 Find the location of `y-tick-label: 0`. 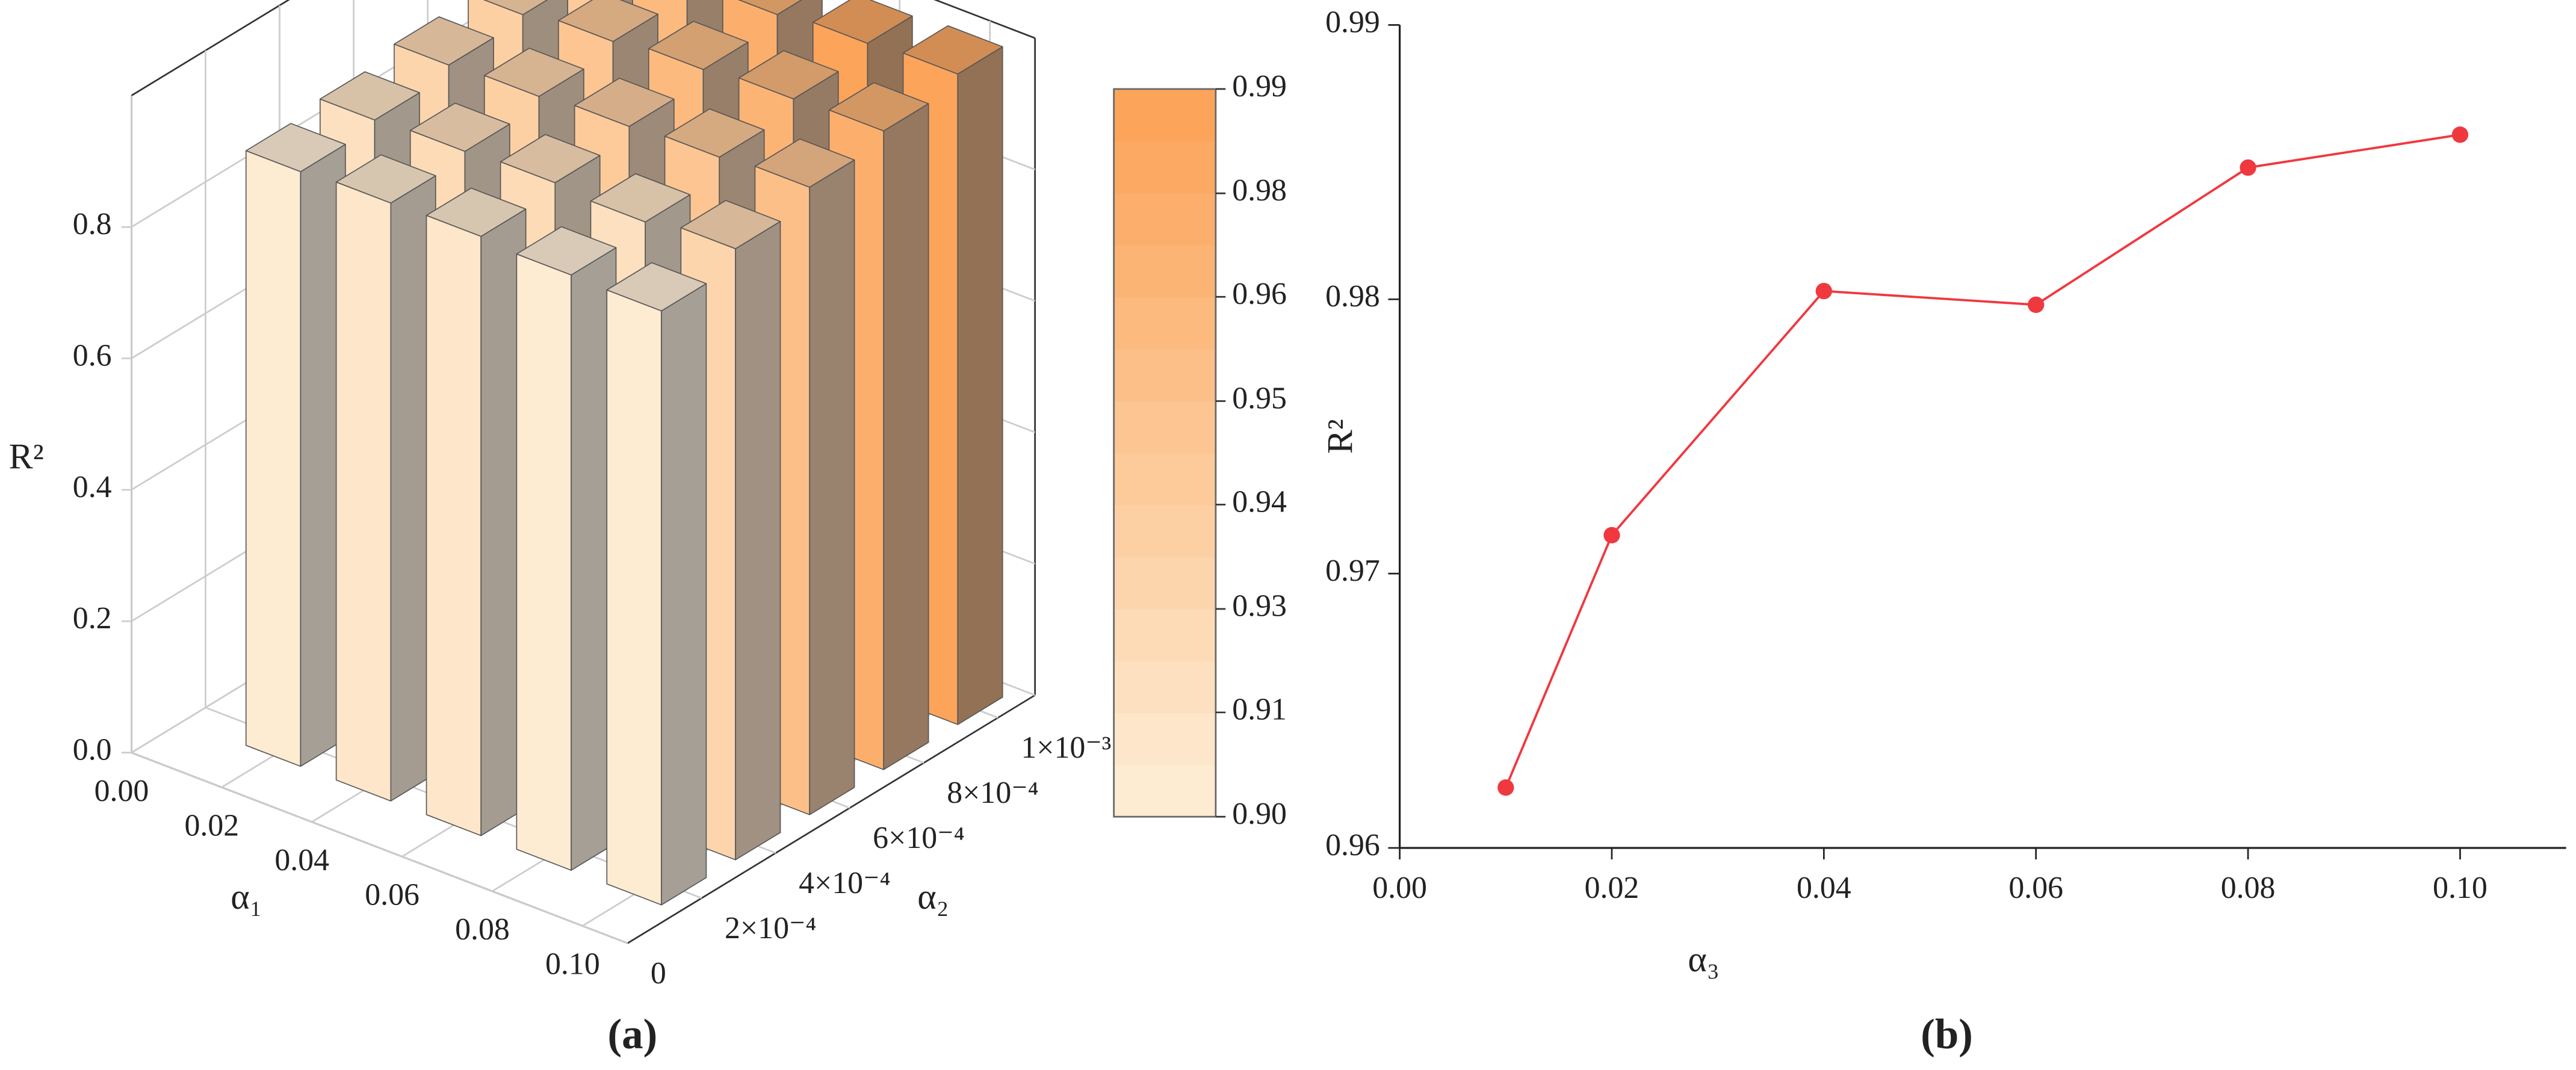

y-tick-label: 0 is located at coordinates (658, 973).